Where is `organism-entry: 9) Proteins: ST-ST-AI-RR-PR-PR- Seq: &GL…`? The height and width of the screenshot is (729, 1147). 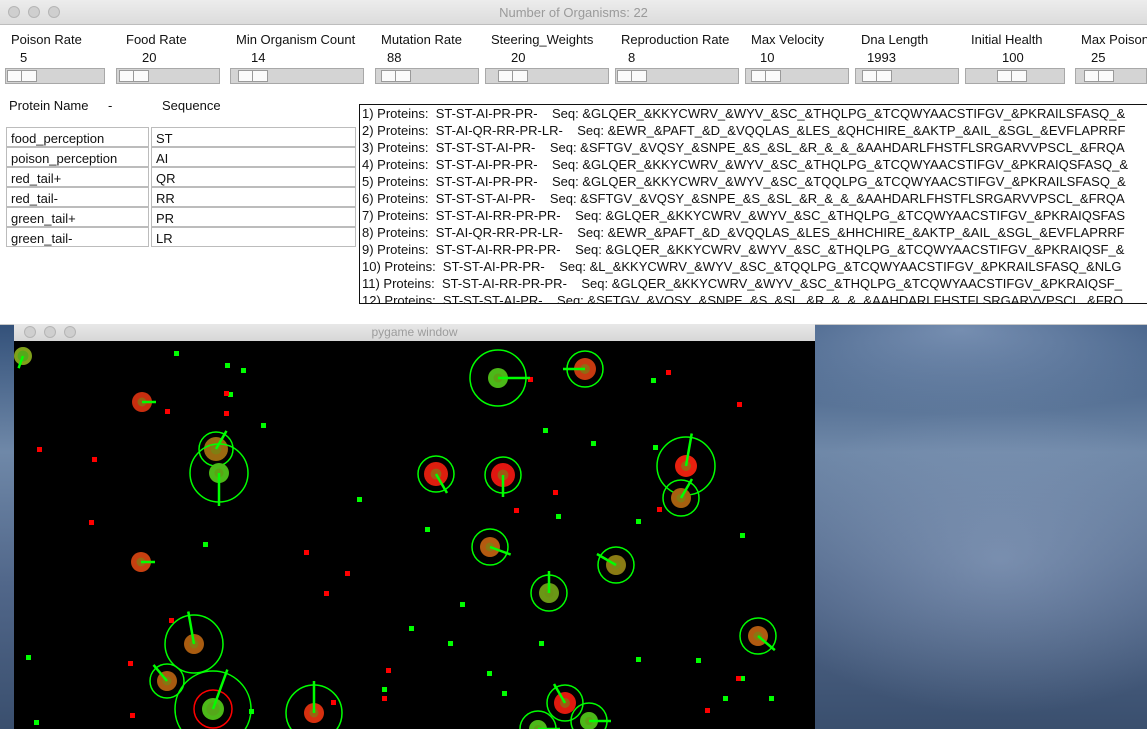 organism-entry: 9) Proteins: ST-ST-AI-RR-PR-PR- Seq: &GL… is located at coordinates (743, 249).